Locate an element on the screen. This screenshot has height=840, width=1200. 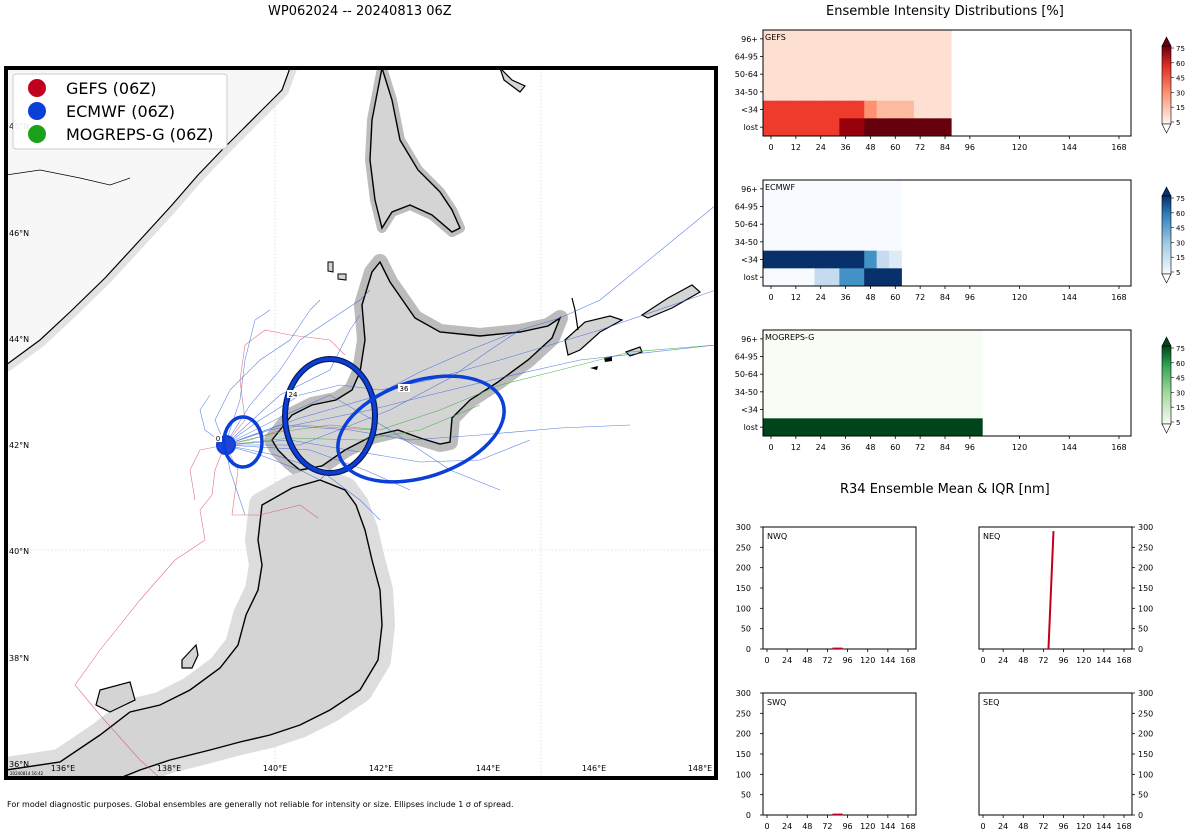
legend-marker-gefs is located at coordinates (37, 88).